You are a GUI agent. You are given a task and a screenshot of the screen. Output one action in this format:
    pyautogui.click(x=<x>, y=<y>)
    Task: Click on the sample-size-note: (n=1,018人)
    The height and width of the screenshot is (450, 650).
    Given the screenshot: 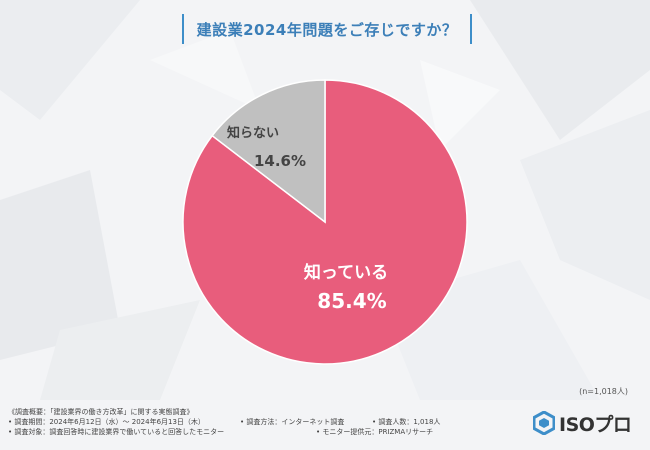 What is the action you would take?
    pyautogui.click(x=603, y=391)
    